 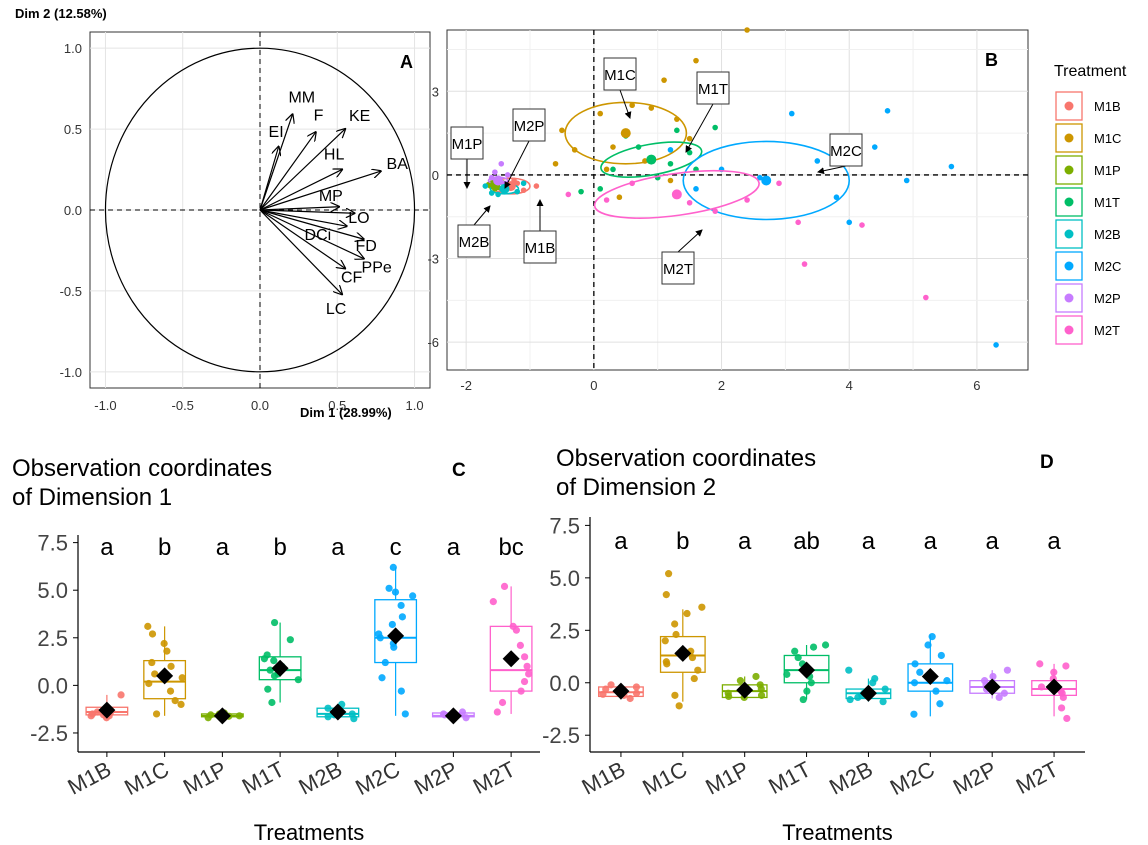 What do you see at coordinates (1037, 777) in the screenshot?
I see `x-tick-label: M2T` at bounding box center [1037, 777].